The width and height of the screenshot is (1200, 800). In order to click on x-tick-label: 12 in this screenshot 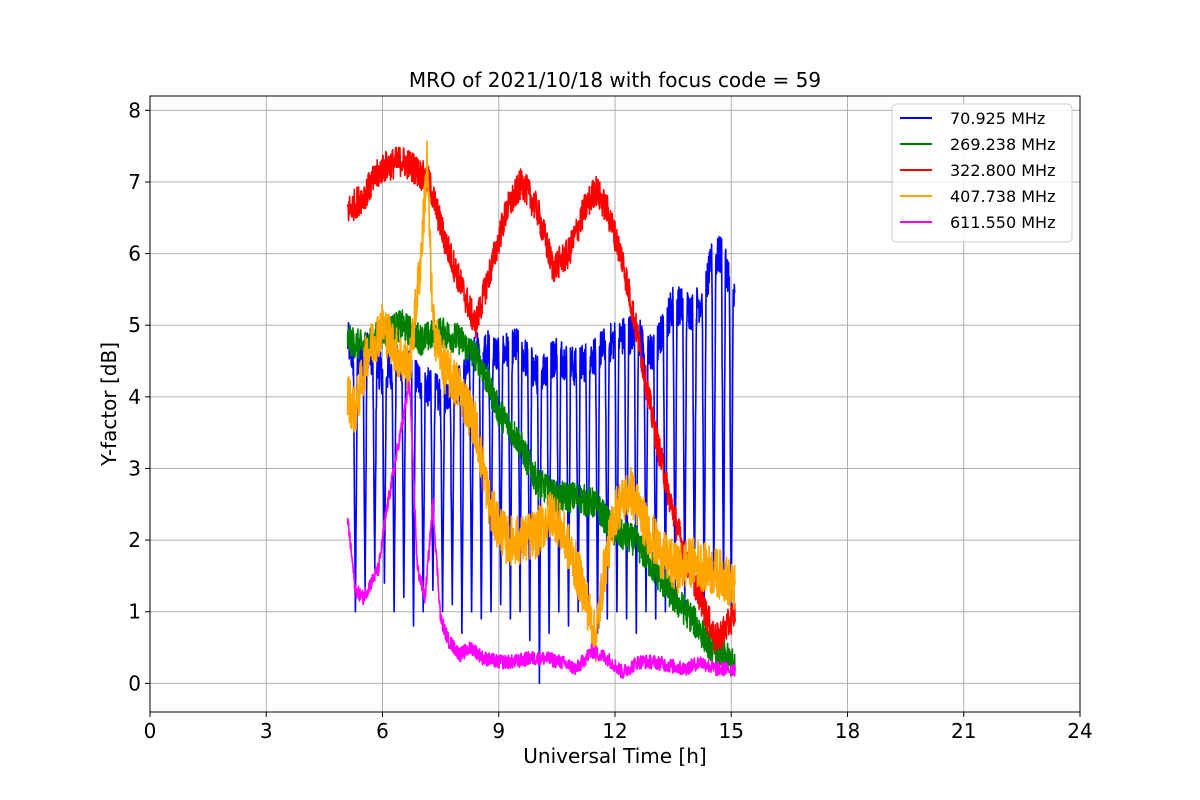, I will do `click(614, 731)`.